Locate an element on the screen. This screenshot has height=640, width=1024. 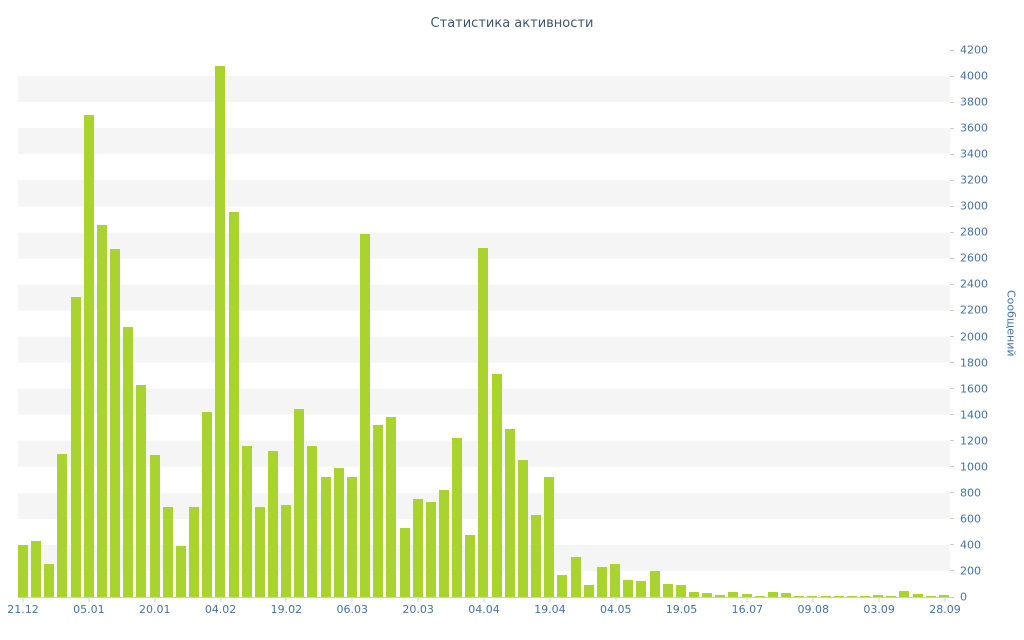
y-tick-label: 200 is located at coordinates (970, 571).